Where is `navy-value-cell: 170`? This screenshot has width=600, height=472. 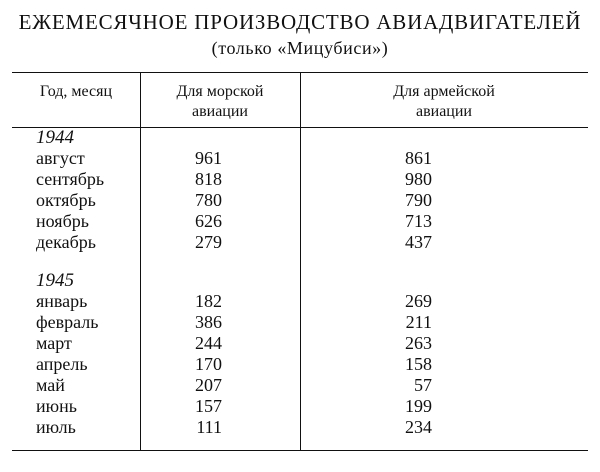 navy-value-cell: 170 is located at coordinates (208, 364).